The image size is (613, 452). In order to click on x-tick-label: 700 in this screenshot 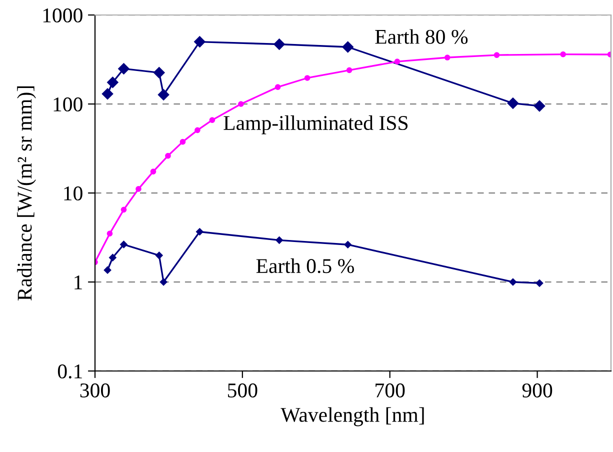, I will do `click(390, 390)`.